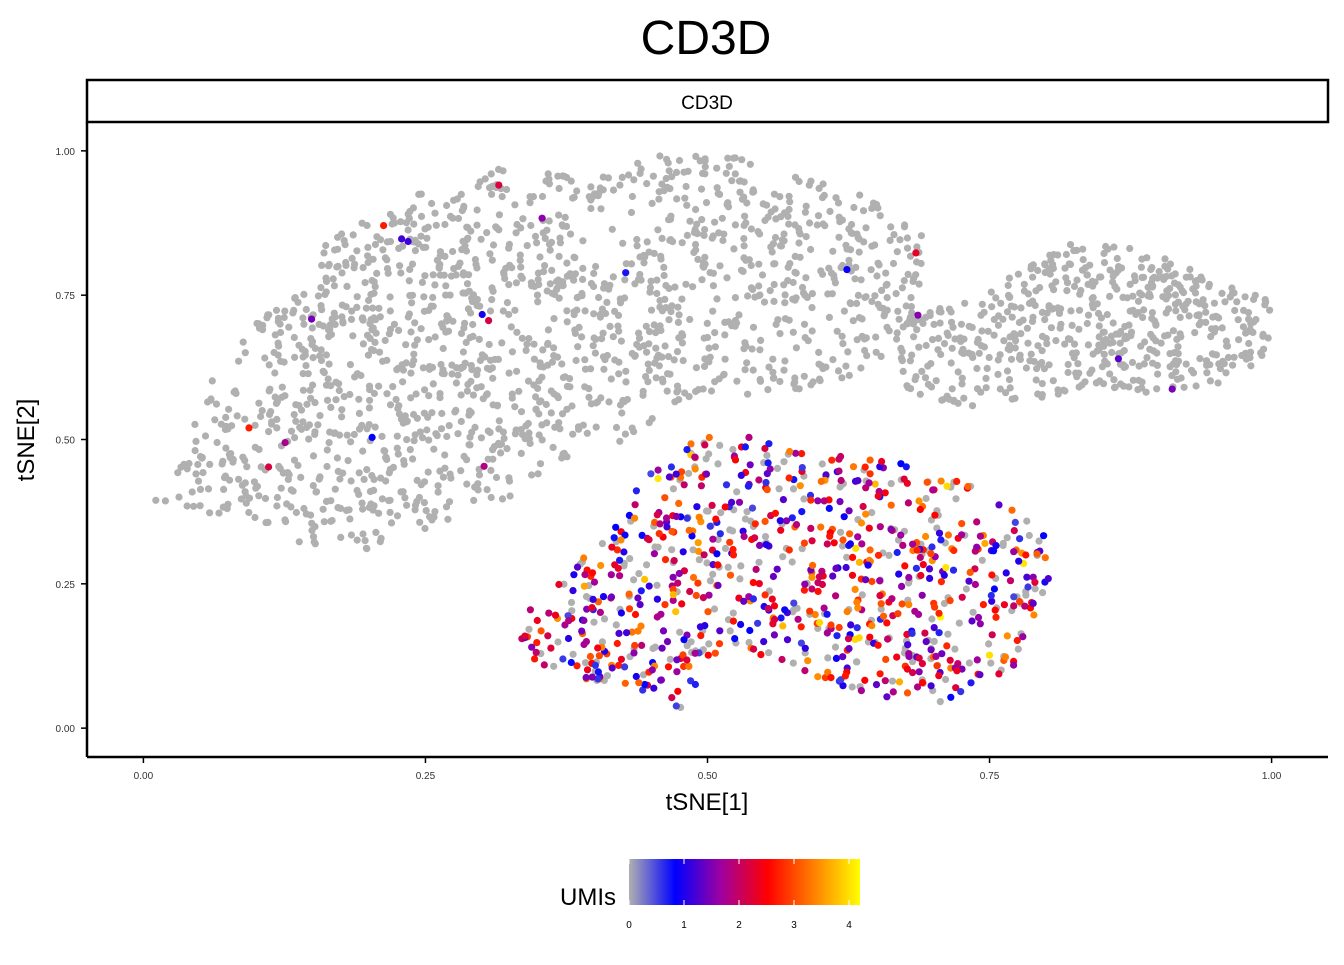  I want to click on y-tick-label: 0.25, so click(66, 585).